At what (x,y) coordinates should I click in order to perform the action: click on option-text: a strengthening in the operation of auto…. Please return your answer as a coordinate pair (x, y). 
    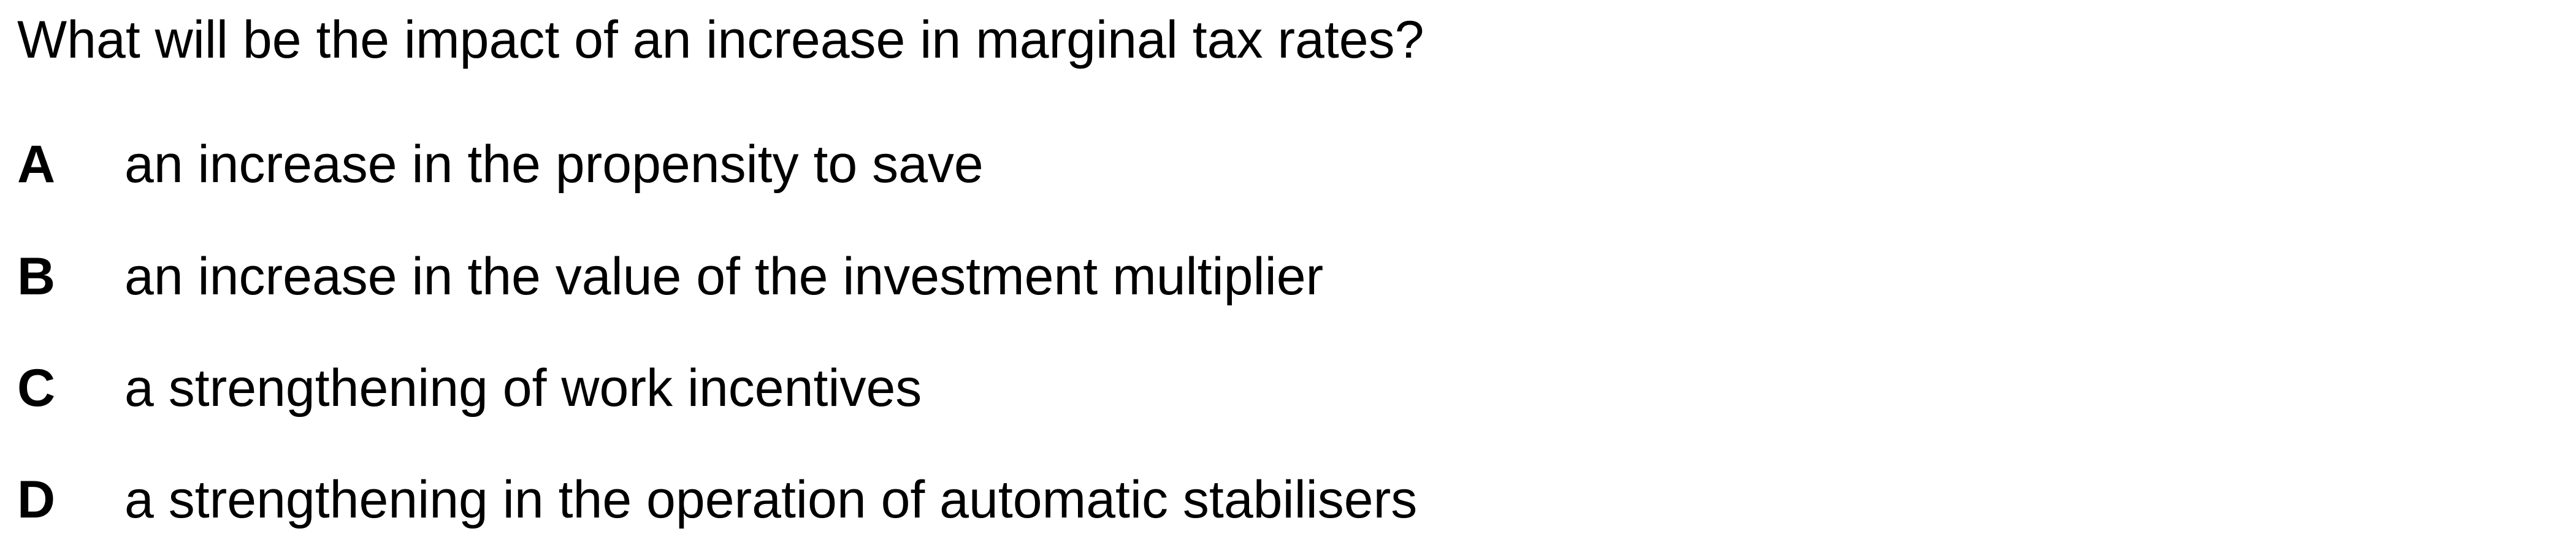
    Looking at the image, I should click on (771, 499).